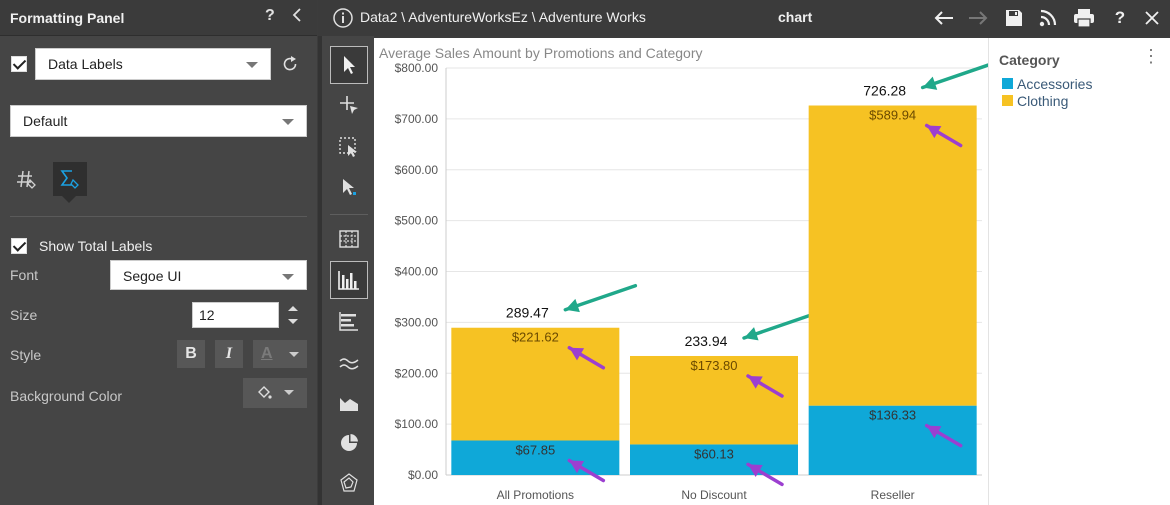  What do you see at coordinates (85, 64) in the screenshot?
I see `label-type-value: Data Labels` at bounding box center [85, 64].